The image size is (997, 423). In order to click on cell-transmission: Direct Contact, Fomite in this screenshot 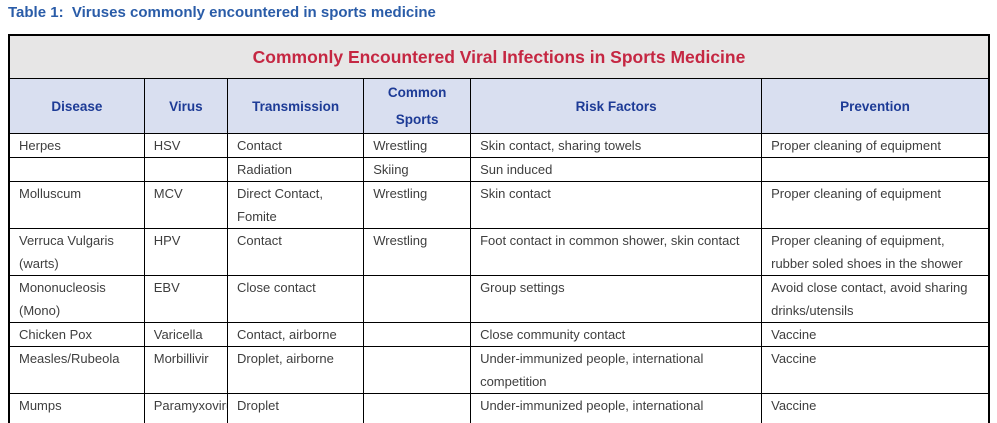, I will do `click(296, 205)`.